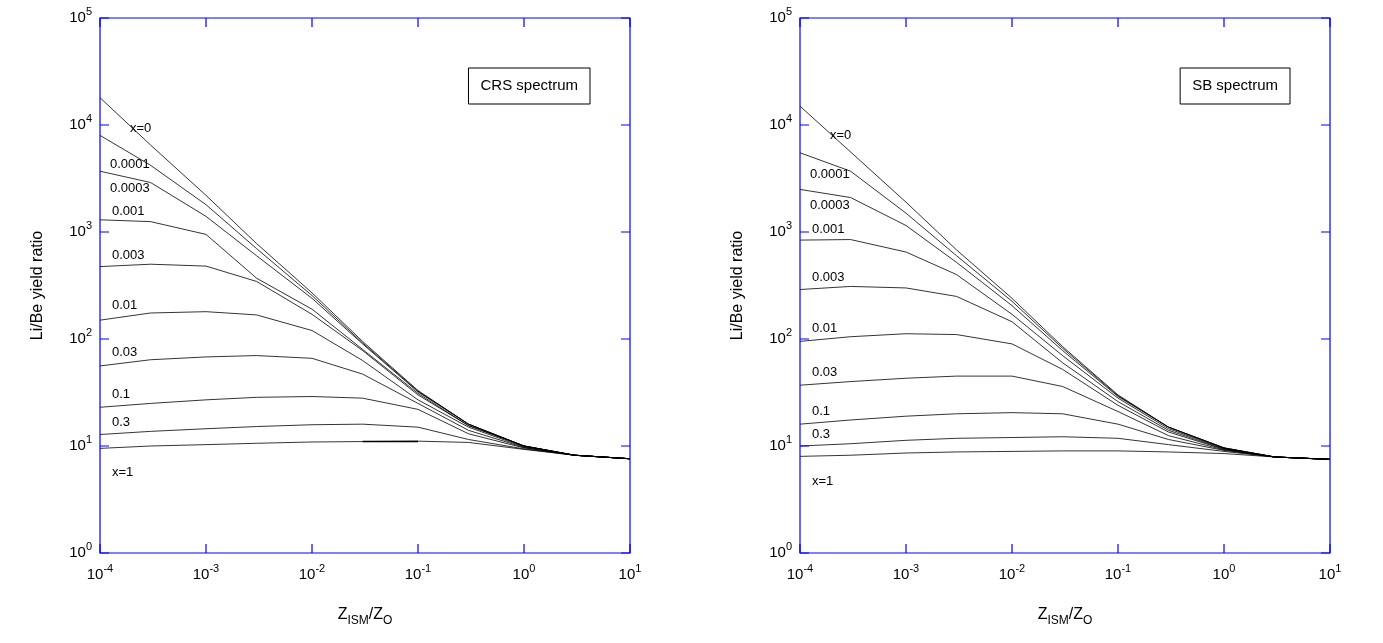 This screenshot has height=643, width=1383. I want to click on annotation: SB spectrum, so click(1235, 85).